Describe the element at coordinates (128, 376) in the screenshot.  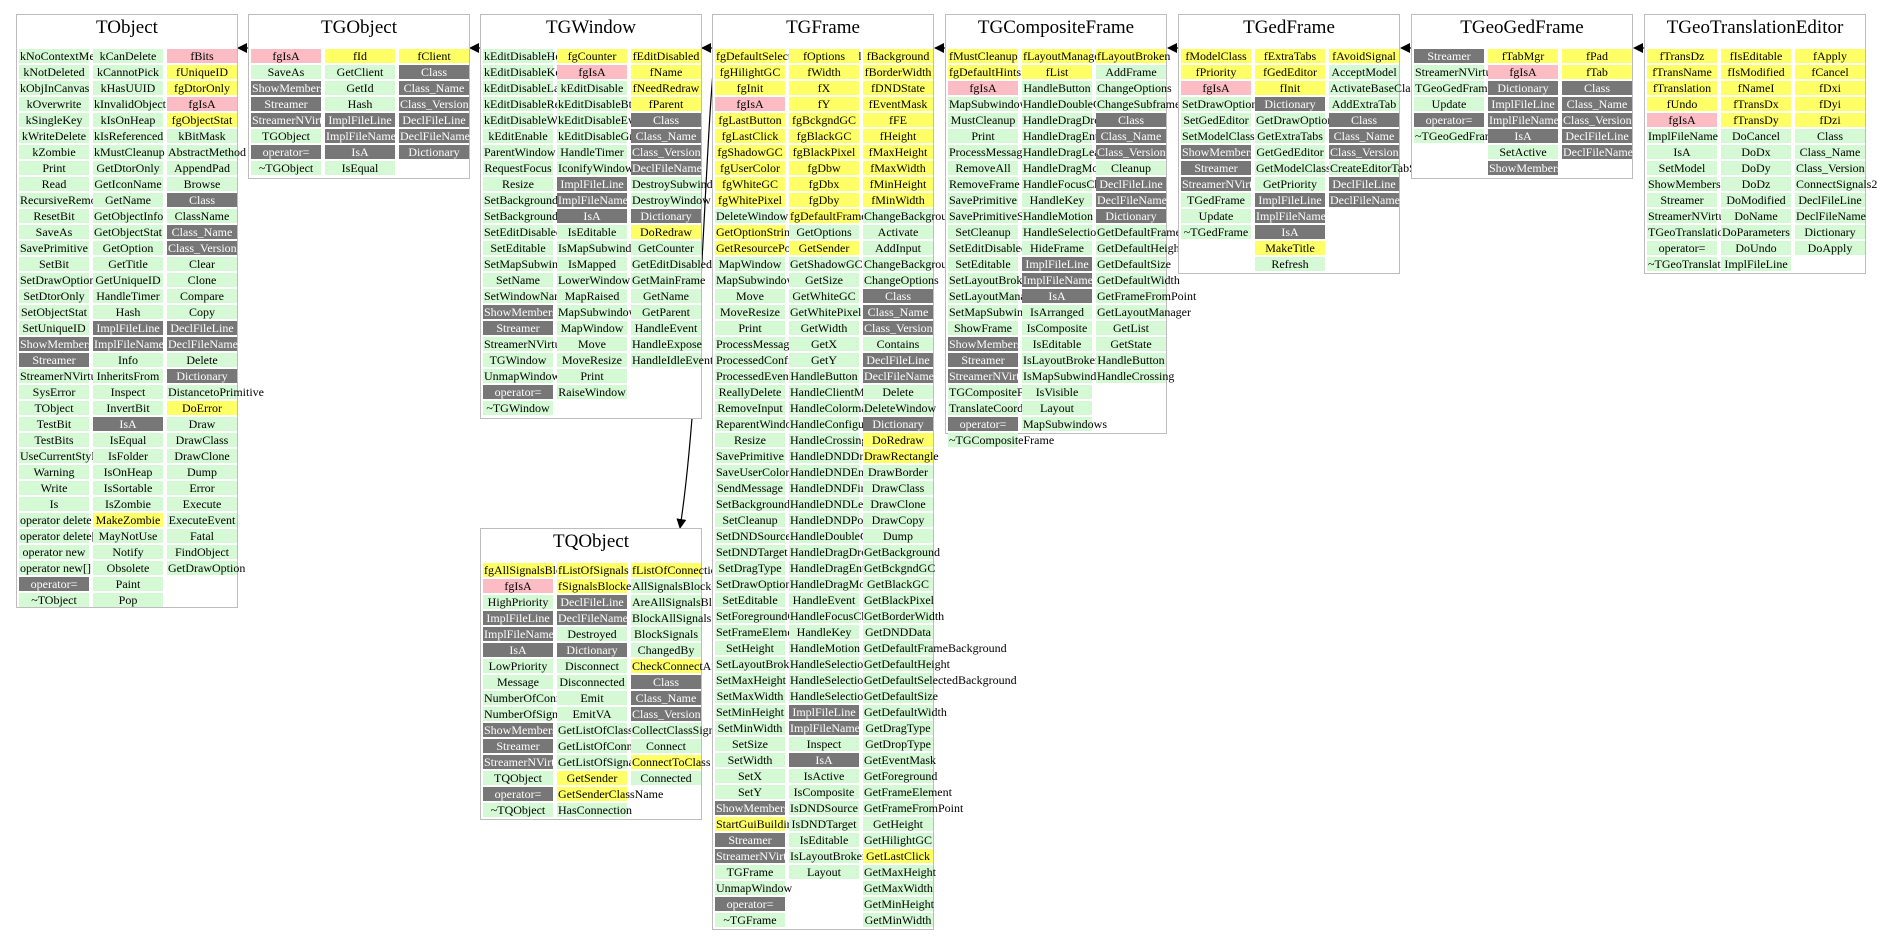
I see `member-cell: InheritsFrom` at that location.